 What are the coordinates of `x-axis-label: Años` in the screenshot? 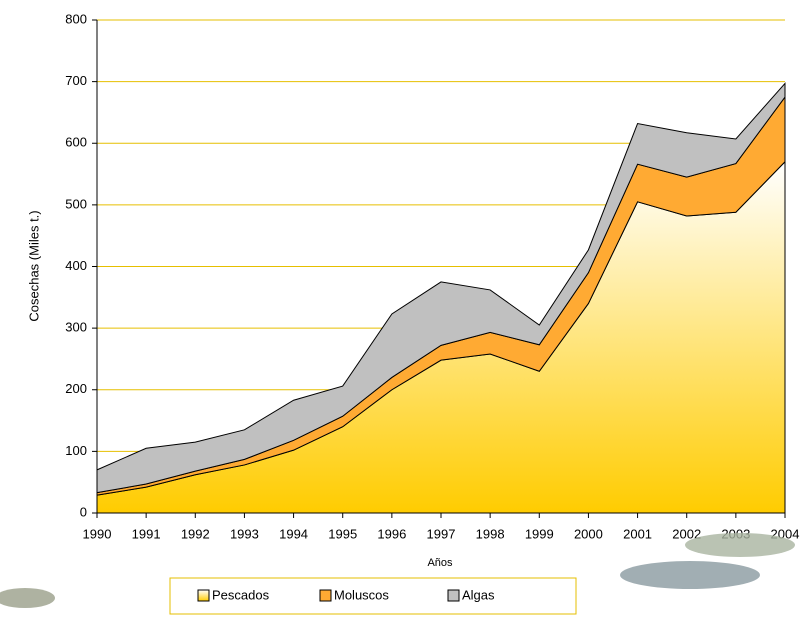 It's located at (440, 563).